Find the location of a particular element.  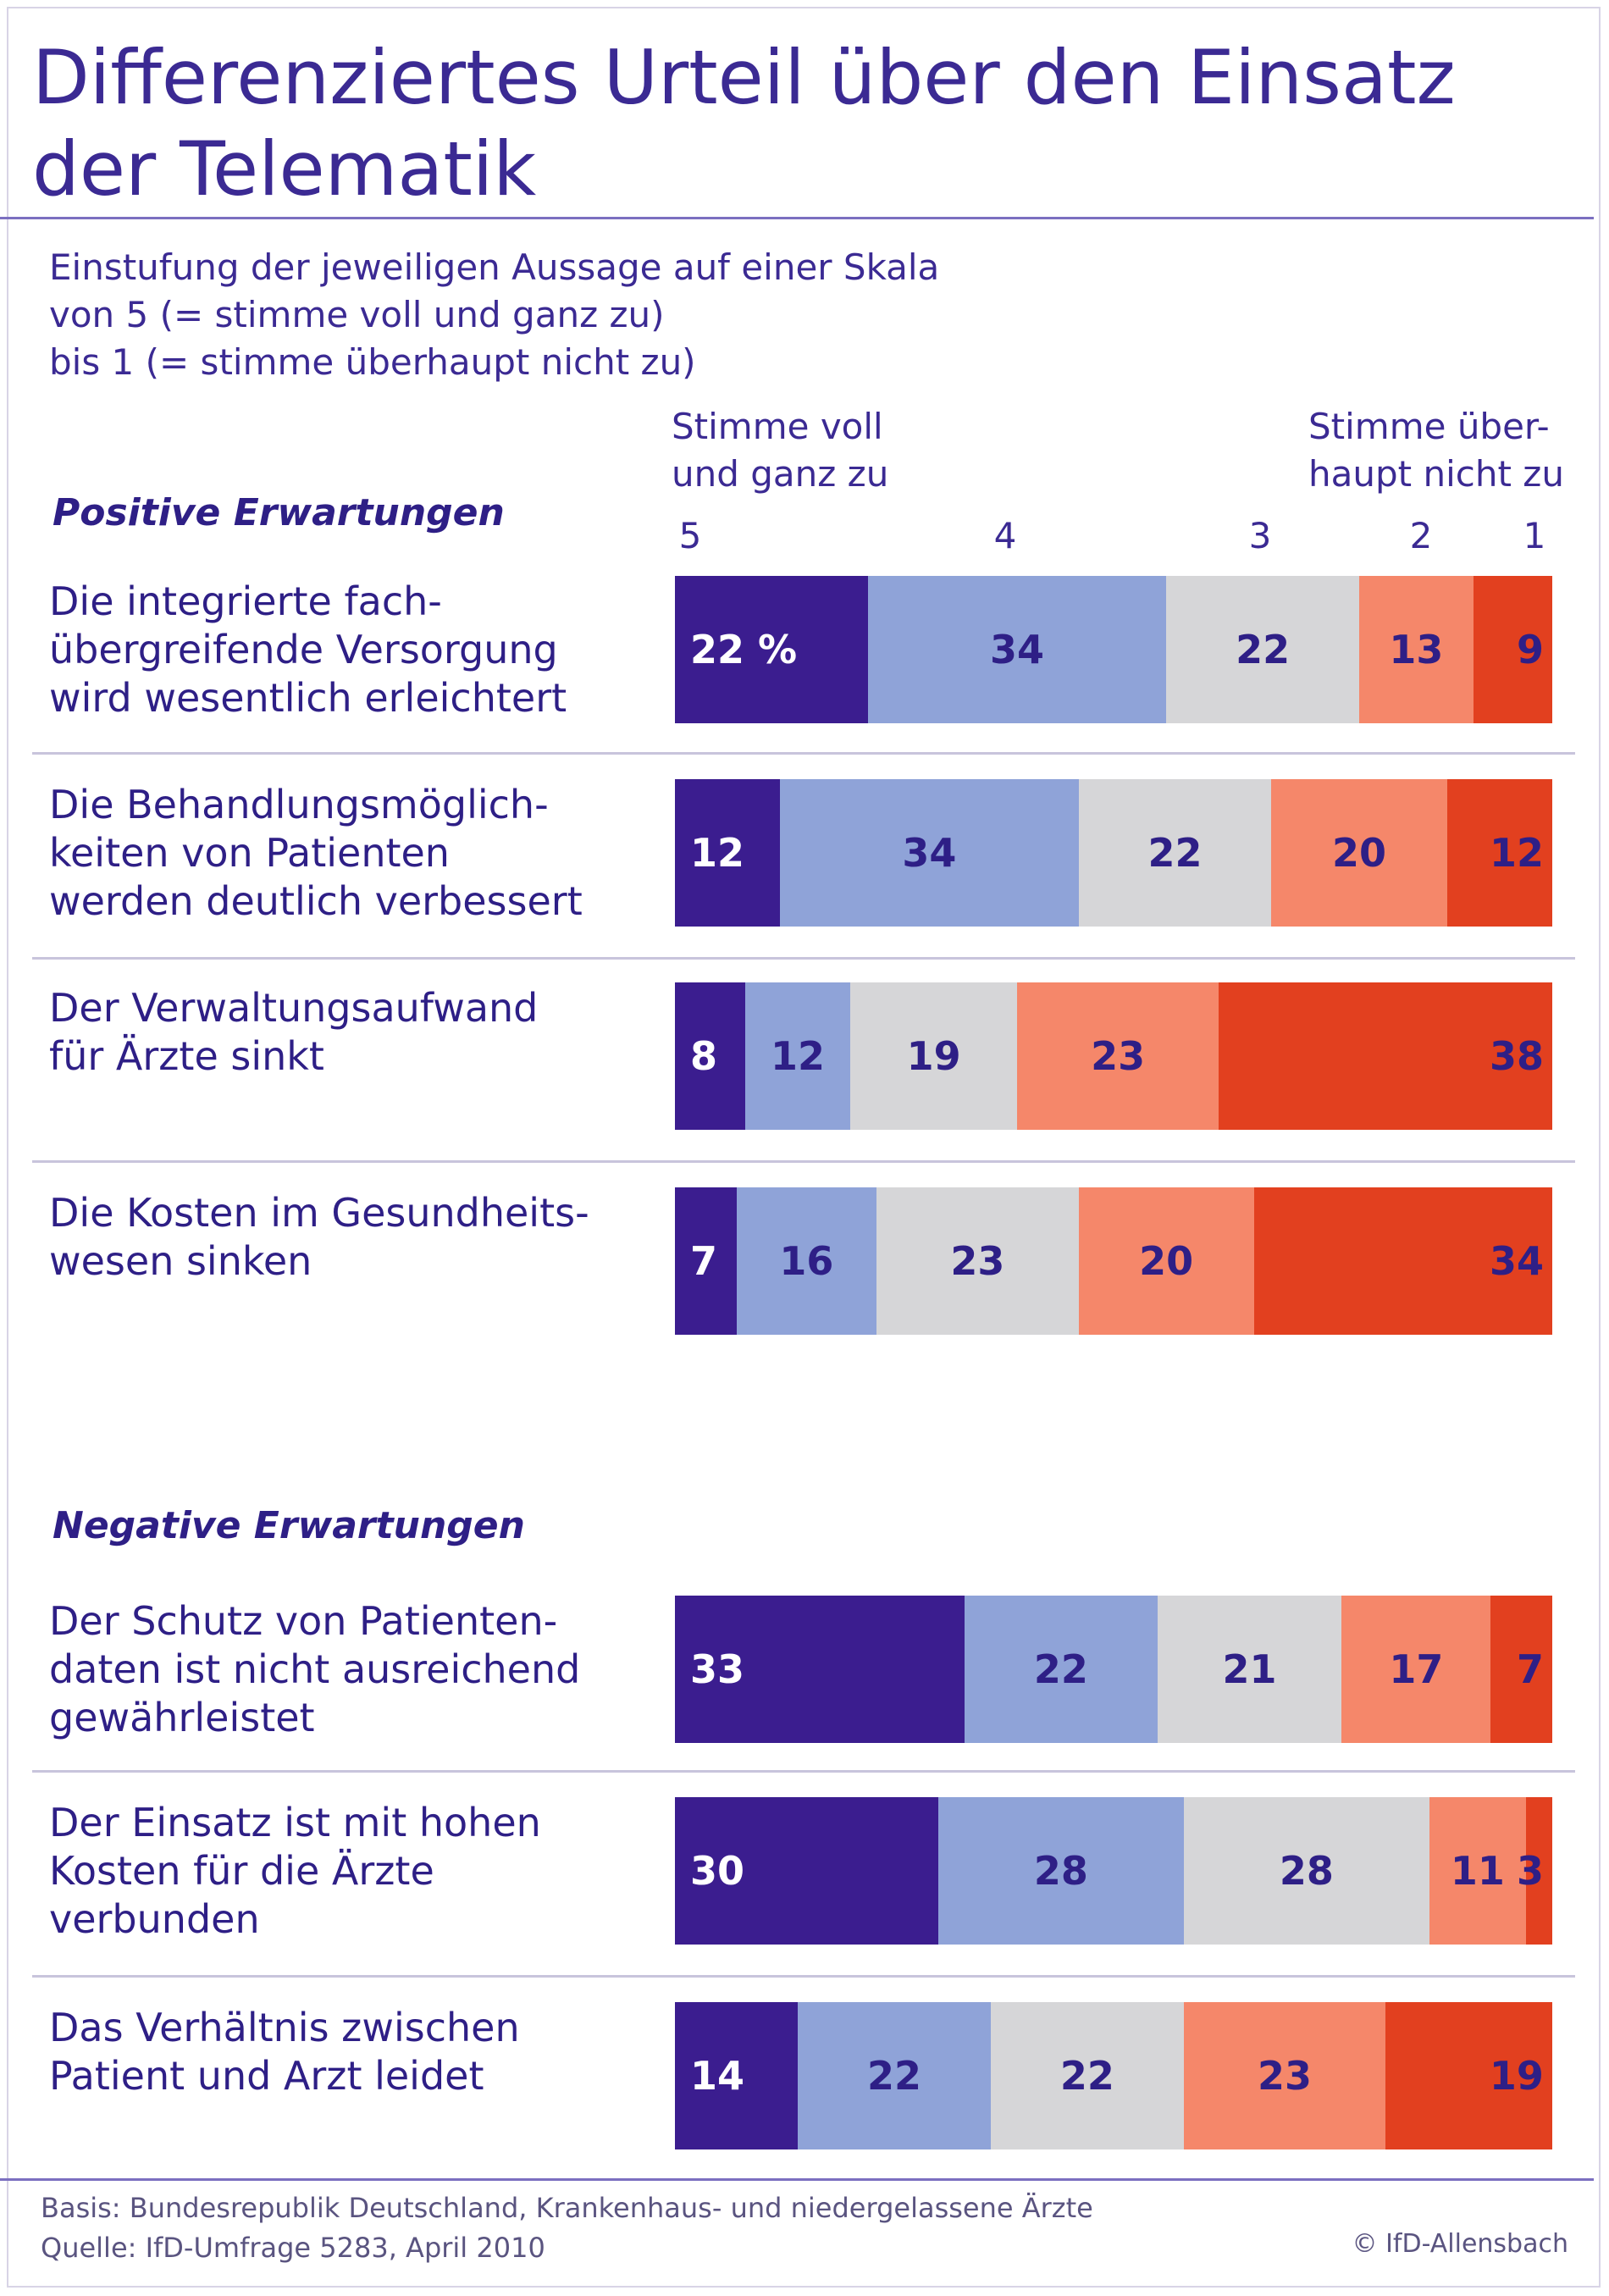

bar-segment-1: 3 is located at coordinates (1534, 1871).